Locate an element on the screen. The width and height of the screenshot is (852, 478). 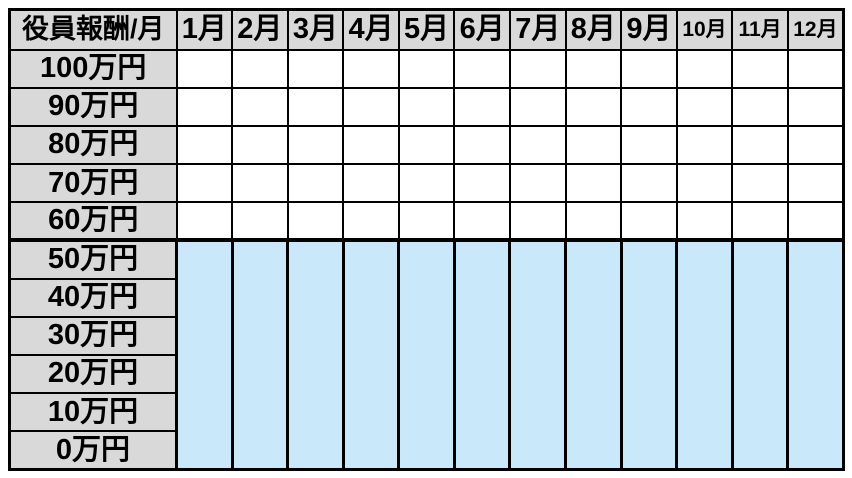
table-header: 役員報酬/月 1月 2月 3月 4月 5月 6月 7月 8月 9月 10月 11月 12月 is located at coordinates (426, 29).